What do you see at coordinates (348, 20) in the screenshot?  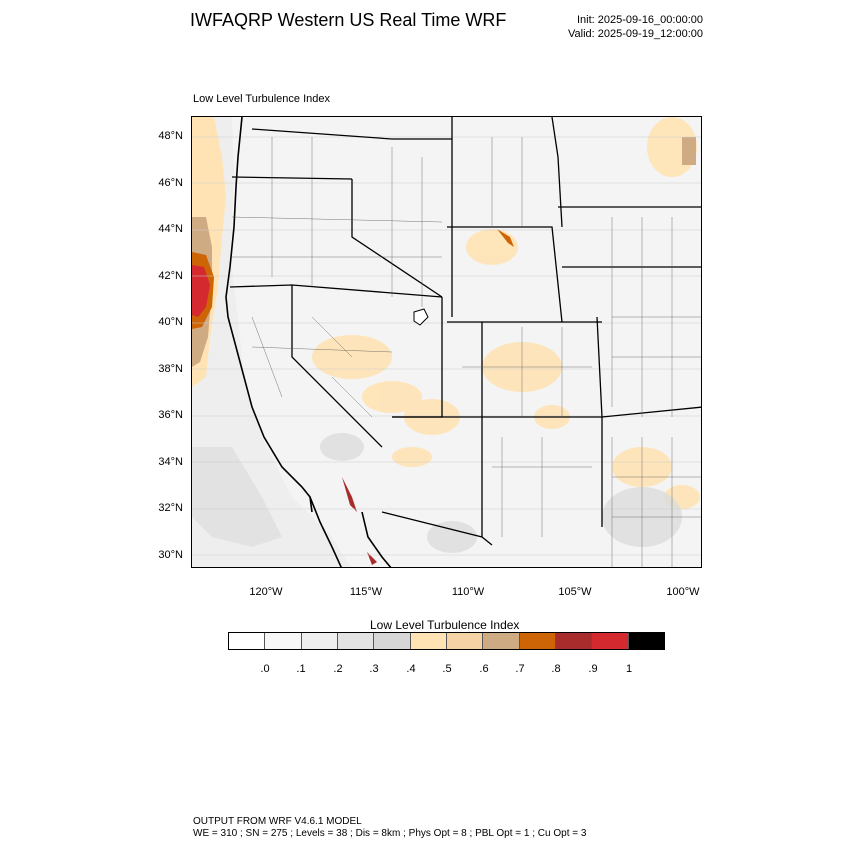 I see `page-title: IWFAQRP Western US Real Time WRF` at bounding box center [348, 20].